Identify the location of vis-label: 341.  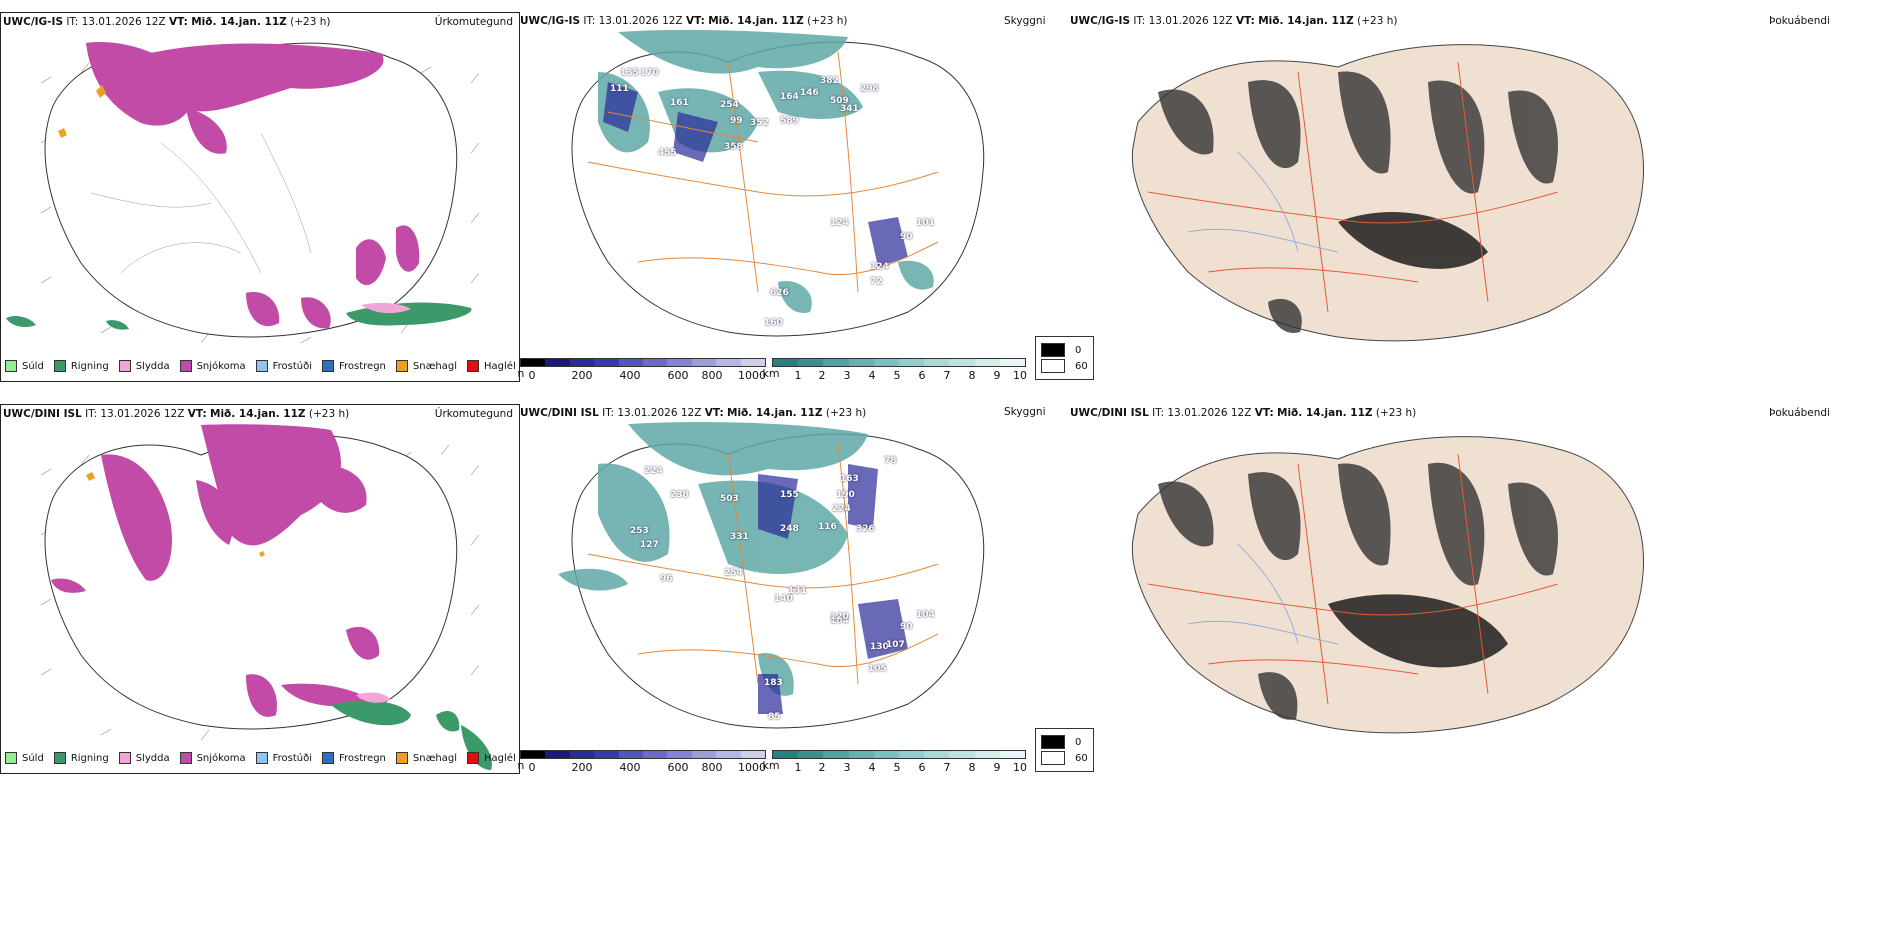
(849, 109).